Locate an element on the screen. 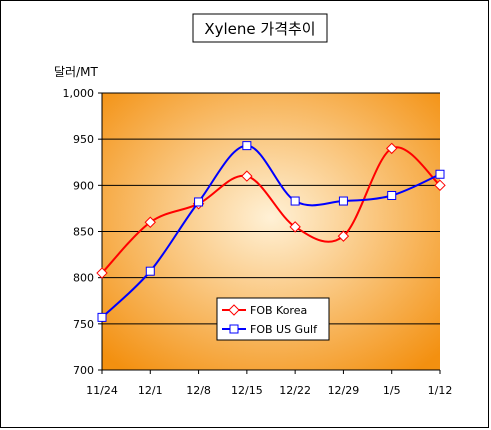 The height and width of the screenshot is (430, 491). chart-title-box is located at coordinates (260, 28).